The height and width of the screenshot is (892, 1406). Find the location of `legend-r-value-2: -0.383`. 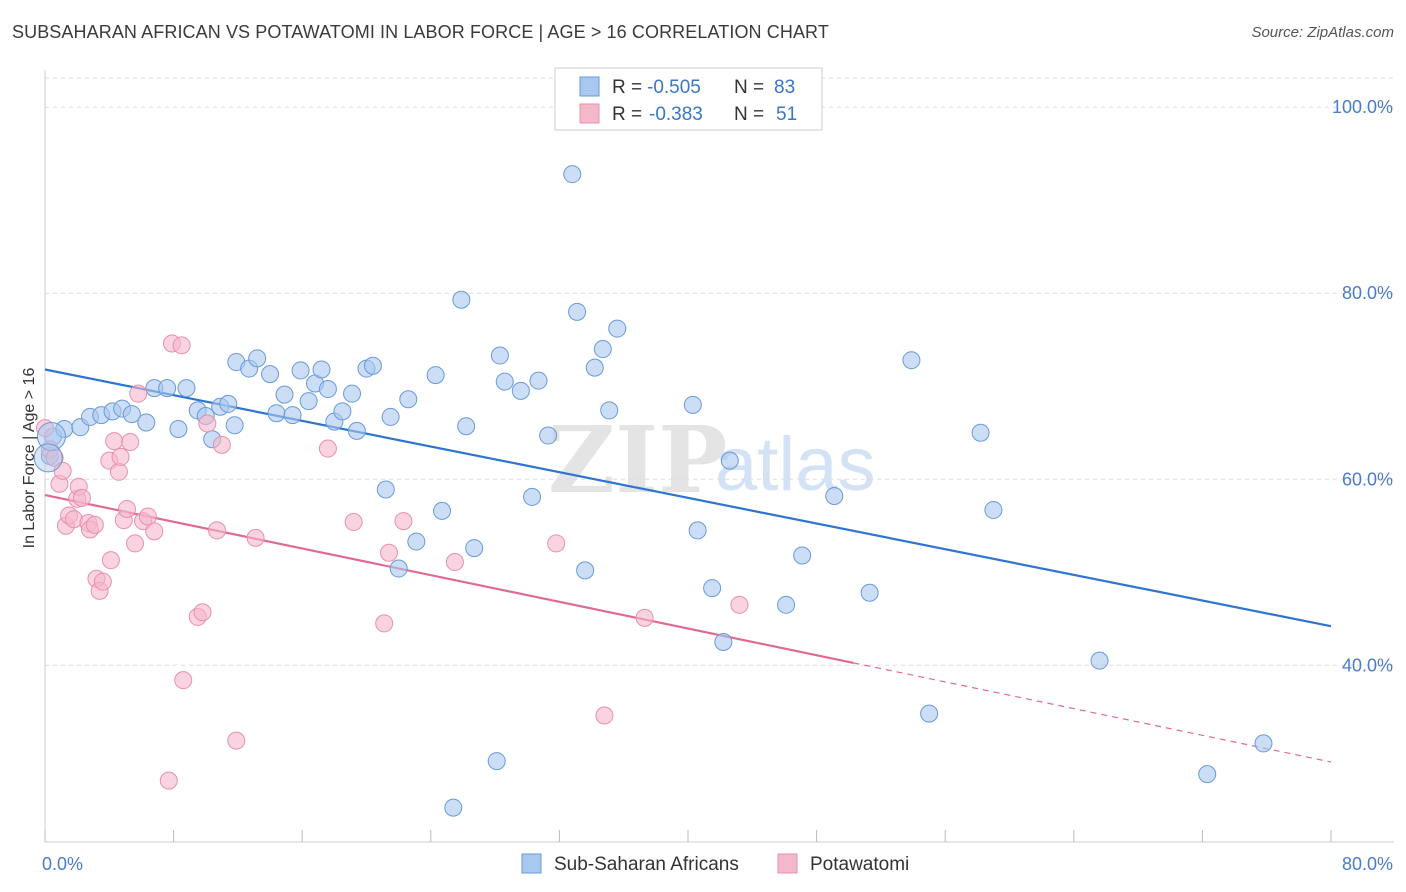

legend-r-value-2: -0.383 is located at coordinates (676, 114).